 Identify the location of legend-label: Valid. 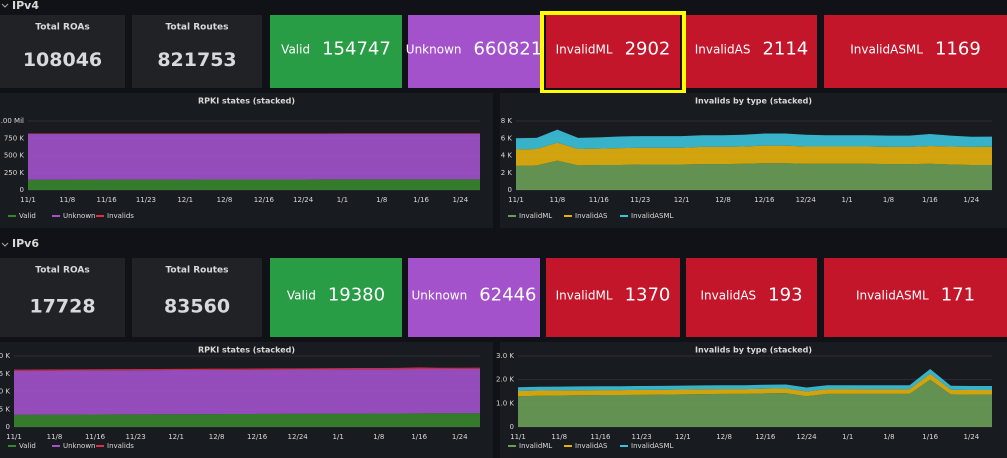
(27, 216).